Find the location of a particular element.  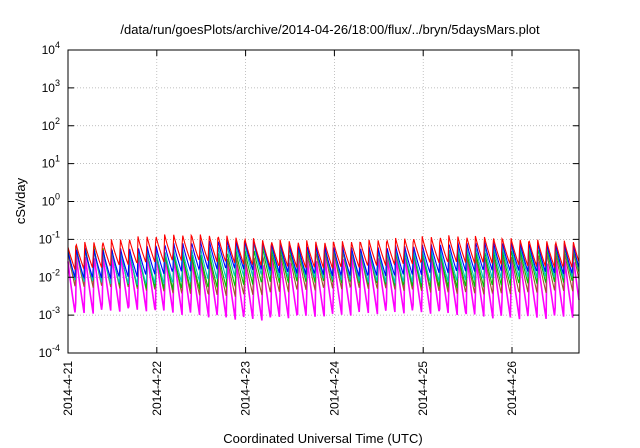

x-tick-label: 2014-4-25 is located at coordinates (423, 388).